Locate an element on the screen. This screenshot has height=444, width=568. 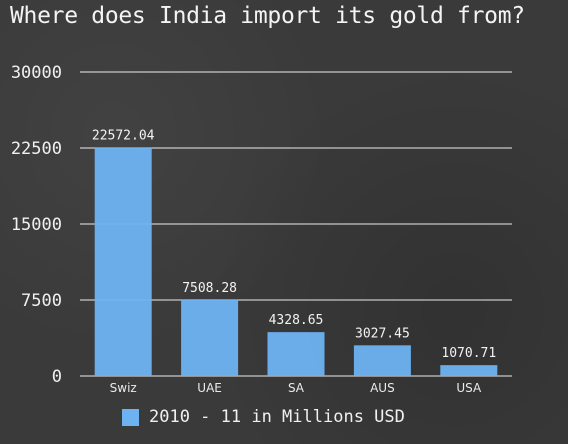
bar-usa is located at coordinates (469, 370).